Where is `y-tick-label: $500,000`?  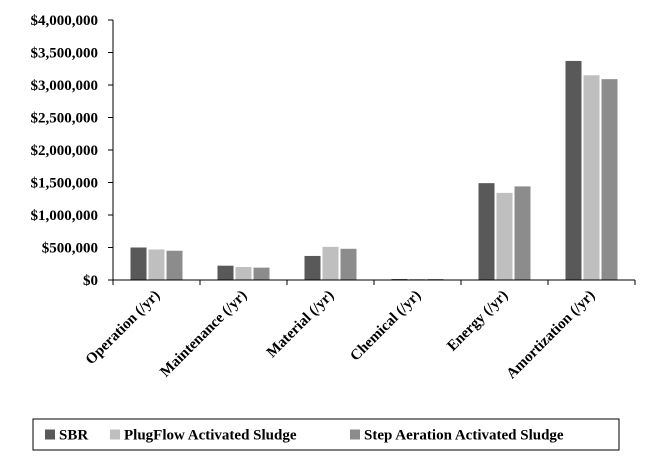
y-tick-label: $500,000 is located at coordinates (70, 249).